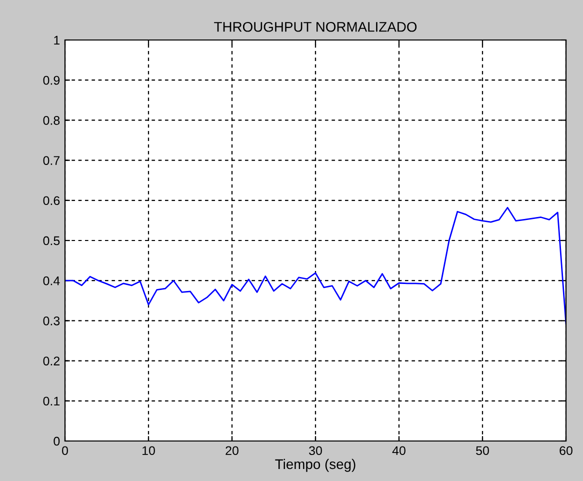  I want to click on x-axis-title: Tiempo (seg), so click(315, 465).